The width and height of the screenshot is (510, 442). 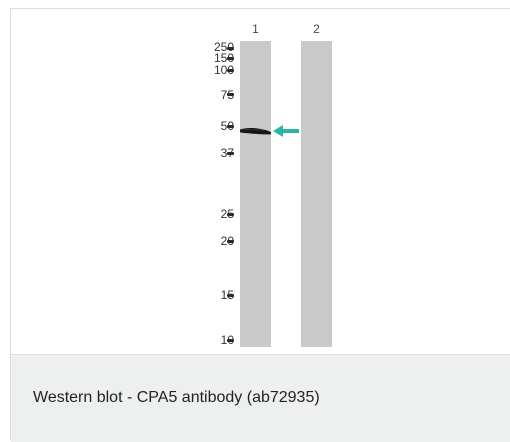 I want to click on figure-caption: Western blot - CPA5 antibody (ab72935), so click(x=176, y=397).